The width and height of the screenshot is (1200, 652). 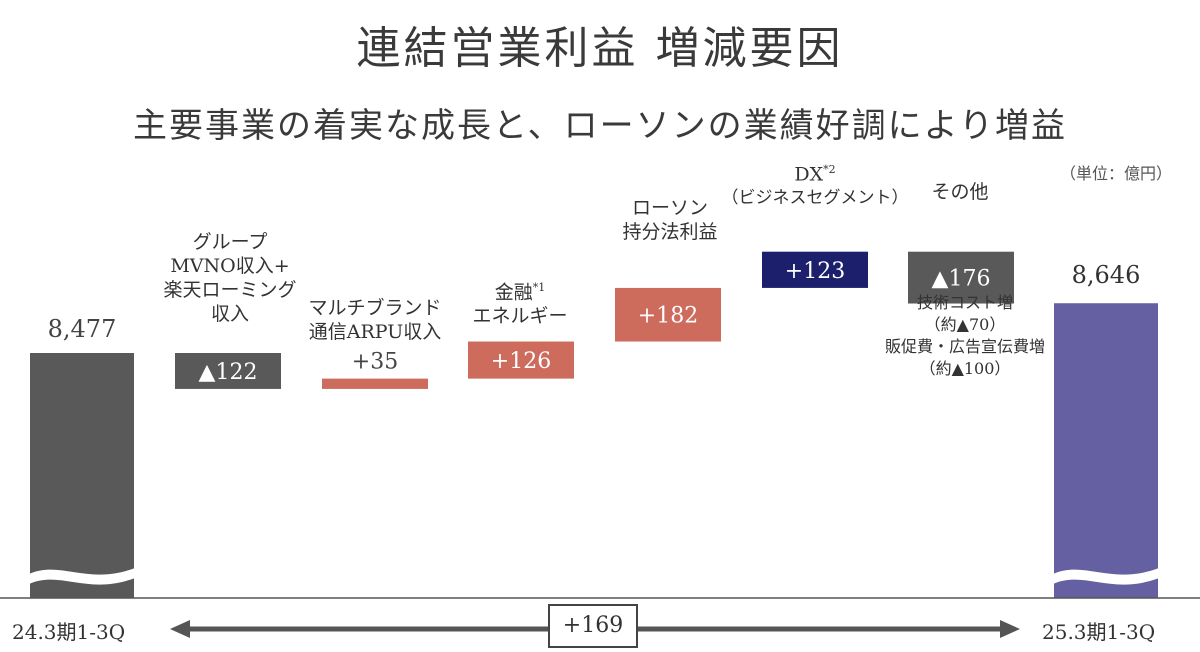 What do you see at coordinates (520, 316) in the screenshot?
I see `label-energy: エネルギー` at bounding box center [520, 316].